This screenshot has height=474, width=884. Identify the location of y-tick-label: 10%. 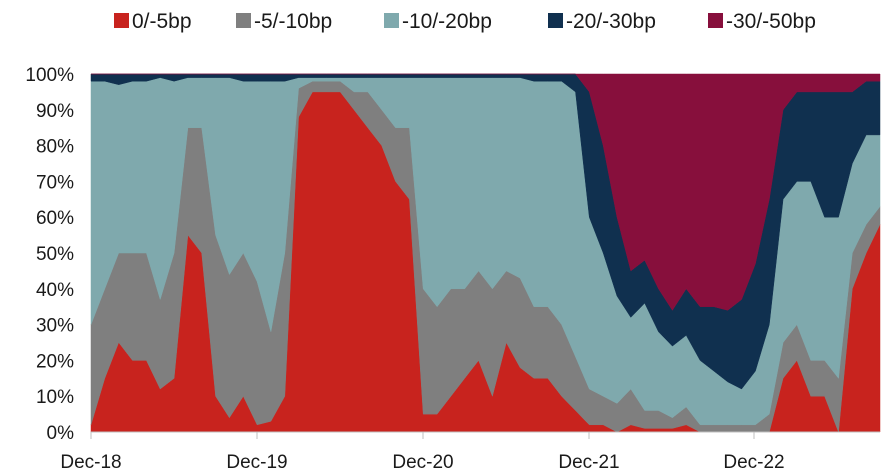
(55, 397).